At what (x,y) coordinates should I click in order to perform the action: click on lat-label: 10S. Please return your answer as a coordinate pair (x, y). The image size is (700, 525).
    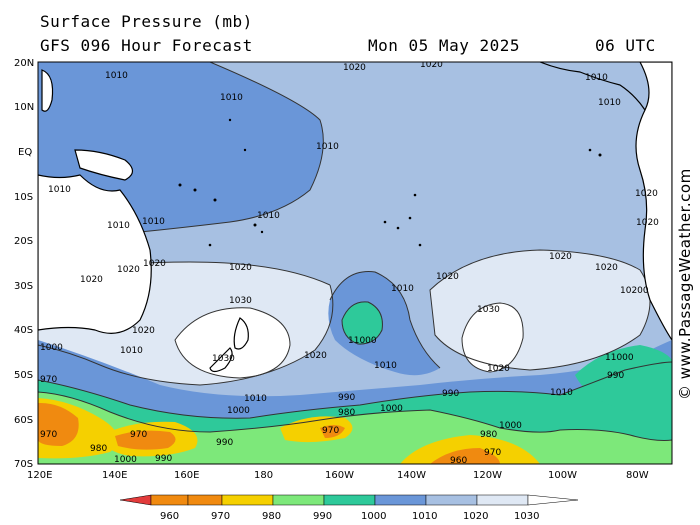
    Looking at the image, I should click on (23, 197).